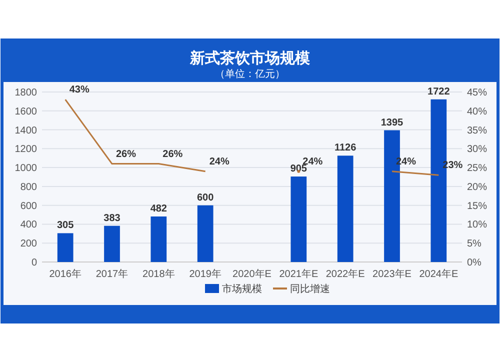 Image resolution: width=500 pixels, height=362 pixels. I want to click on x-tick-label: 2019年, so click(205, 274).